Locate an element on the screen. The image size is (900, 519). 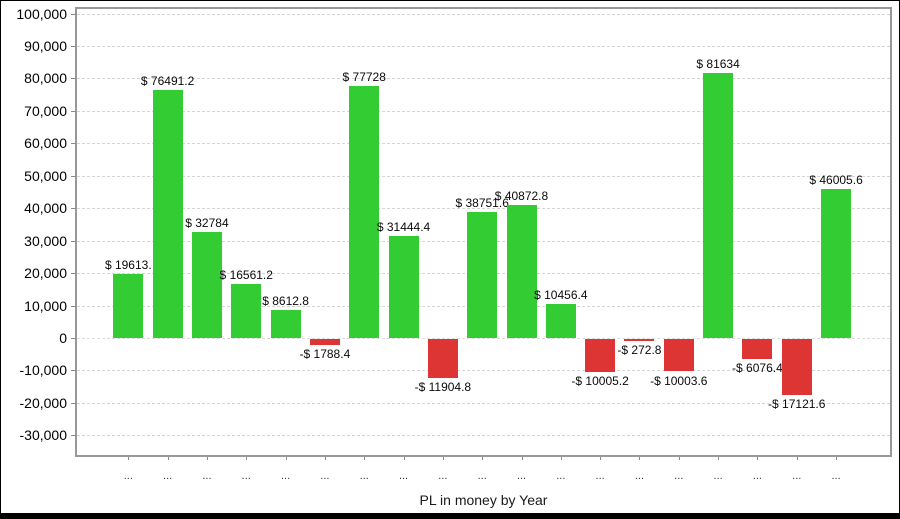
bar-value-label: $ 77728 is located at coordinates (364, 76).